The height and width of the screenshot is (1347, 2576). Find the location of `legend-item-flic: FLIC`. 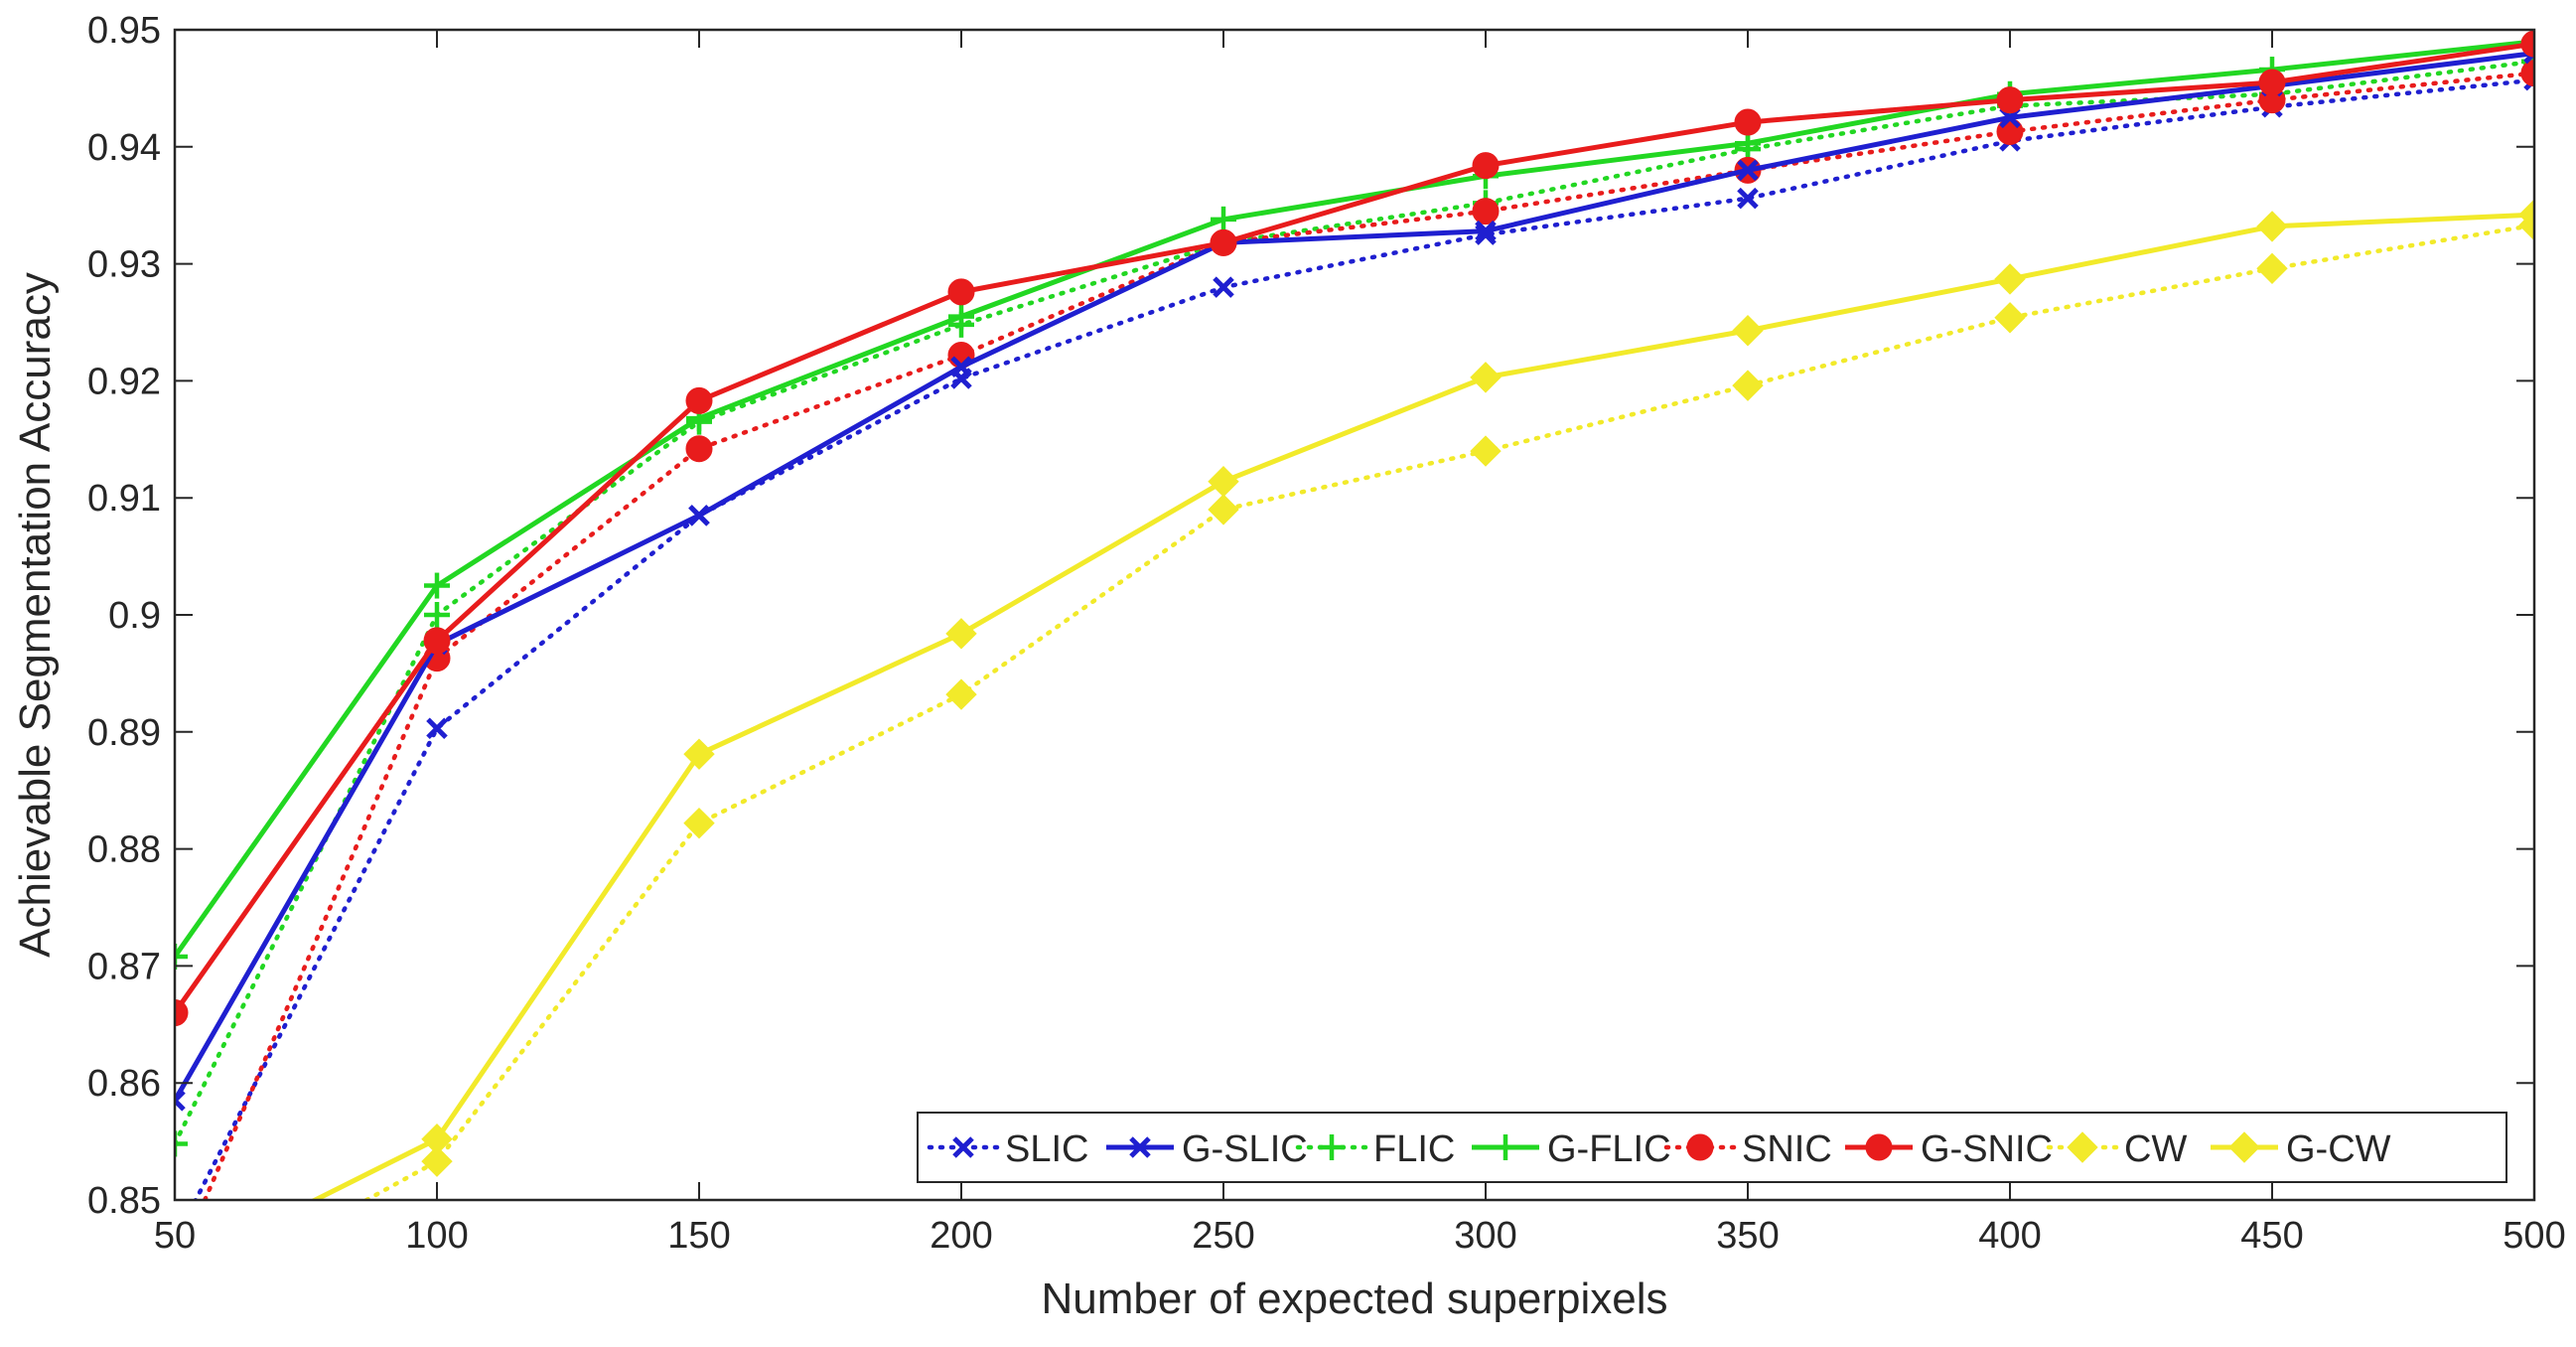

legend-item-flic: FLIC is located at coordinates (1375, 1149).